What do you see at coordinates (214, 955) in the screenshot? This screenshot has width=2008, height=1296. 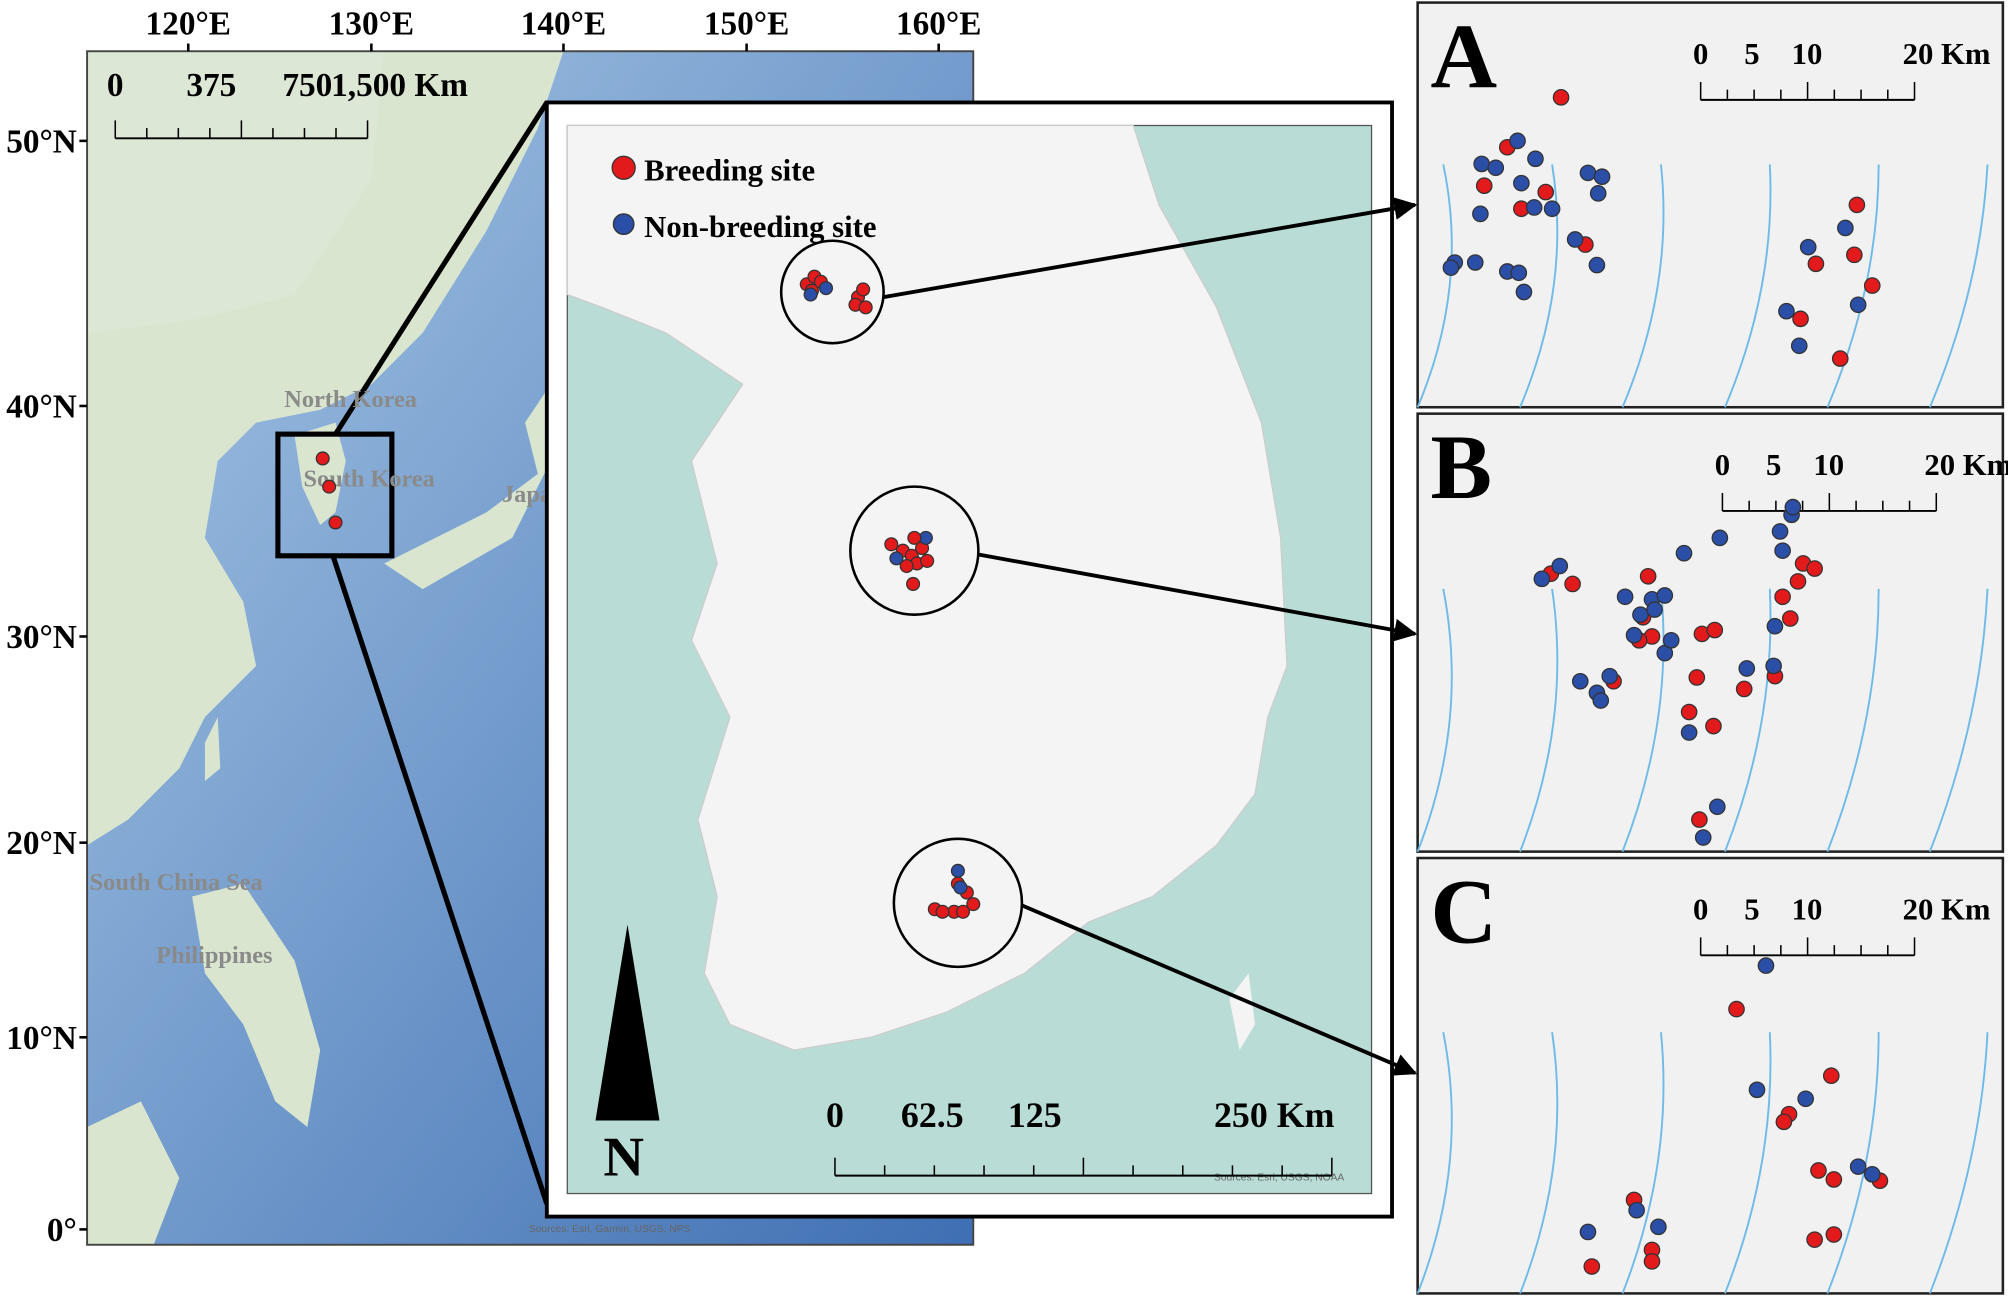 I see `place-label: Philippines` at bounding box center [214, 955].